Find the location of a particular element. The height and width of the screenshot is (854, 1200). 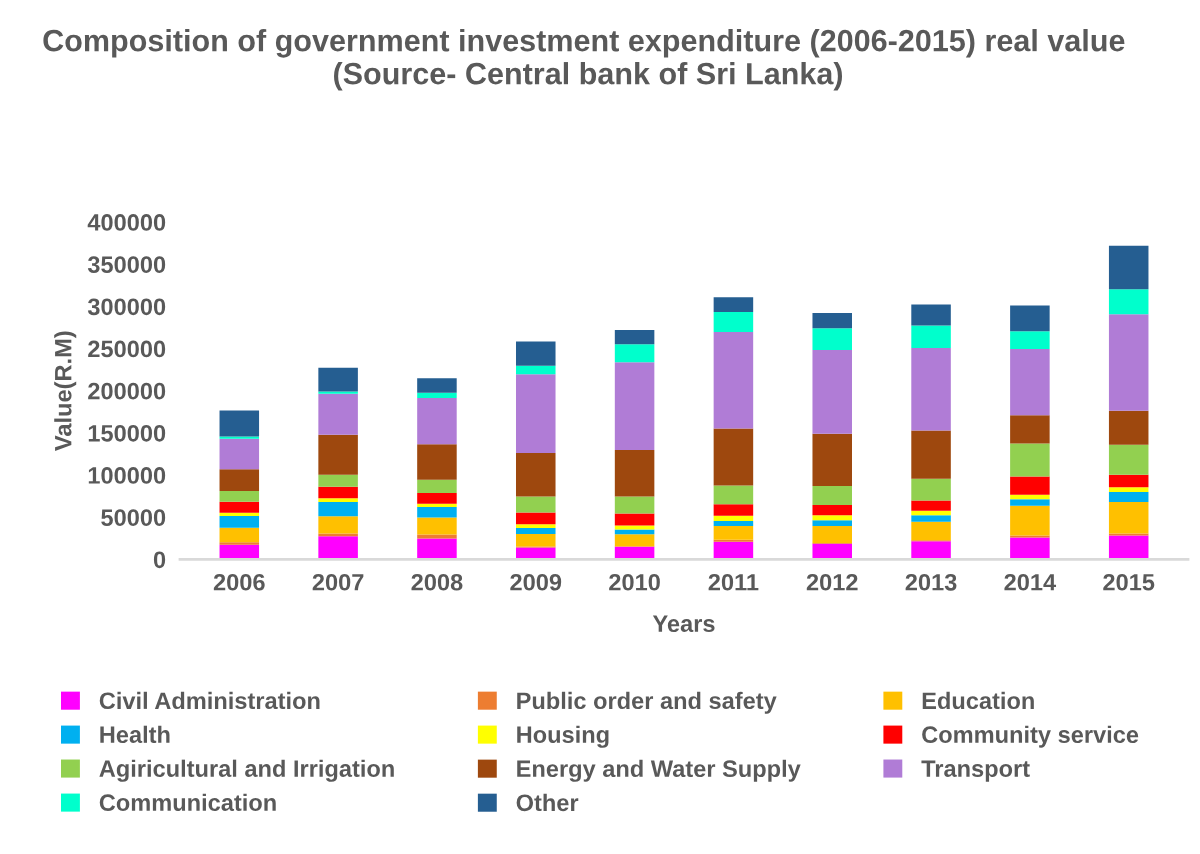

x-tick-label: 2015 is located at coordinates (1129, 582).